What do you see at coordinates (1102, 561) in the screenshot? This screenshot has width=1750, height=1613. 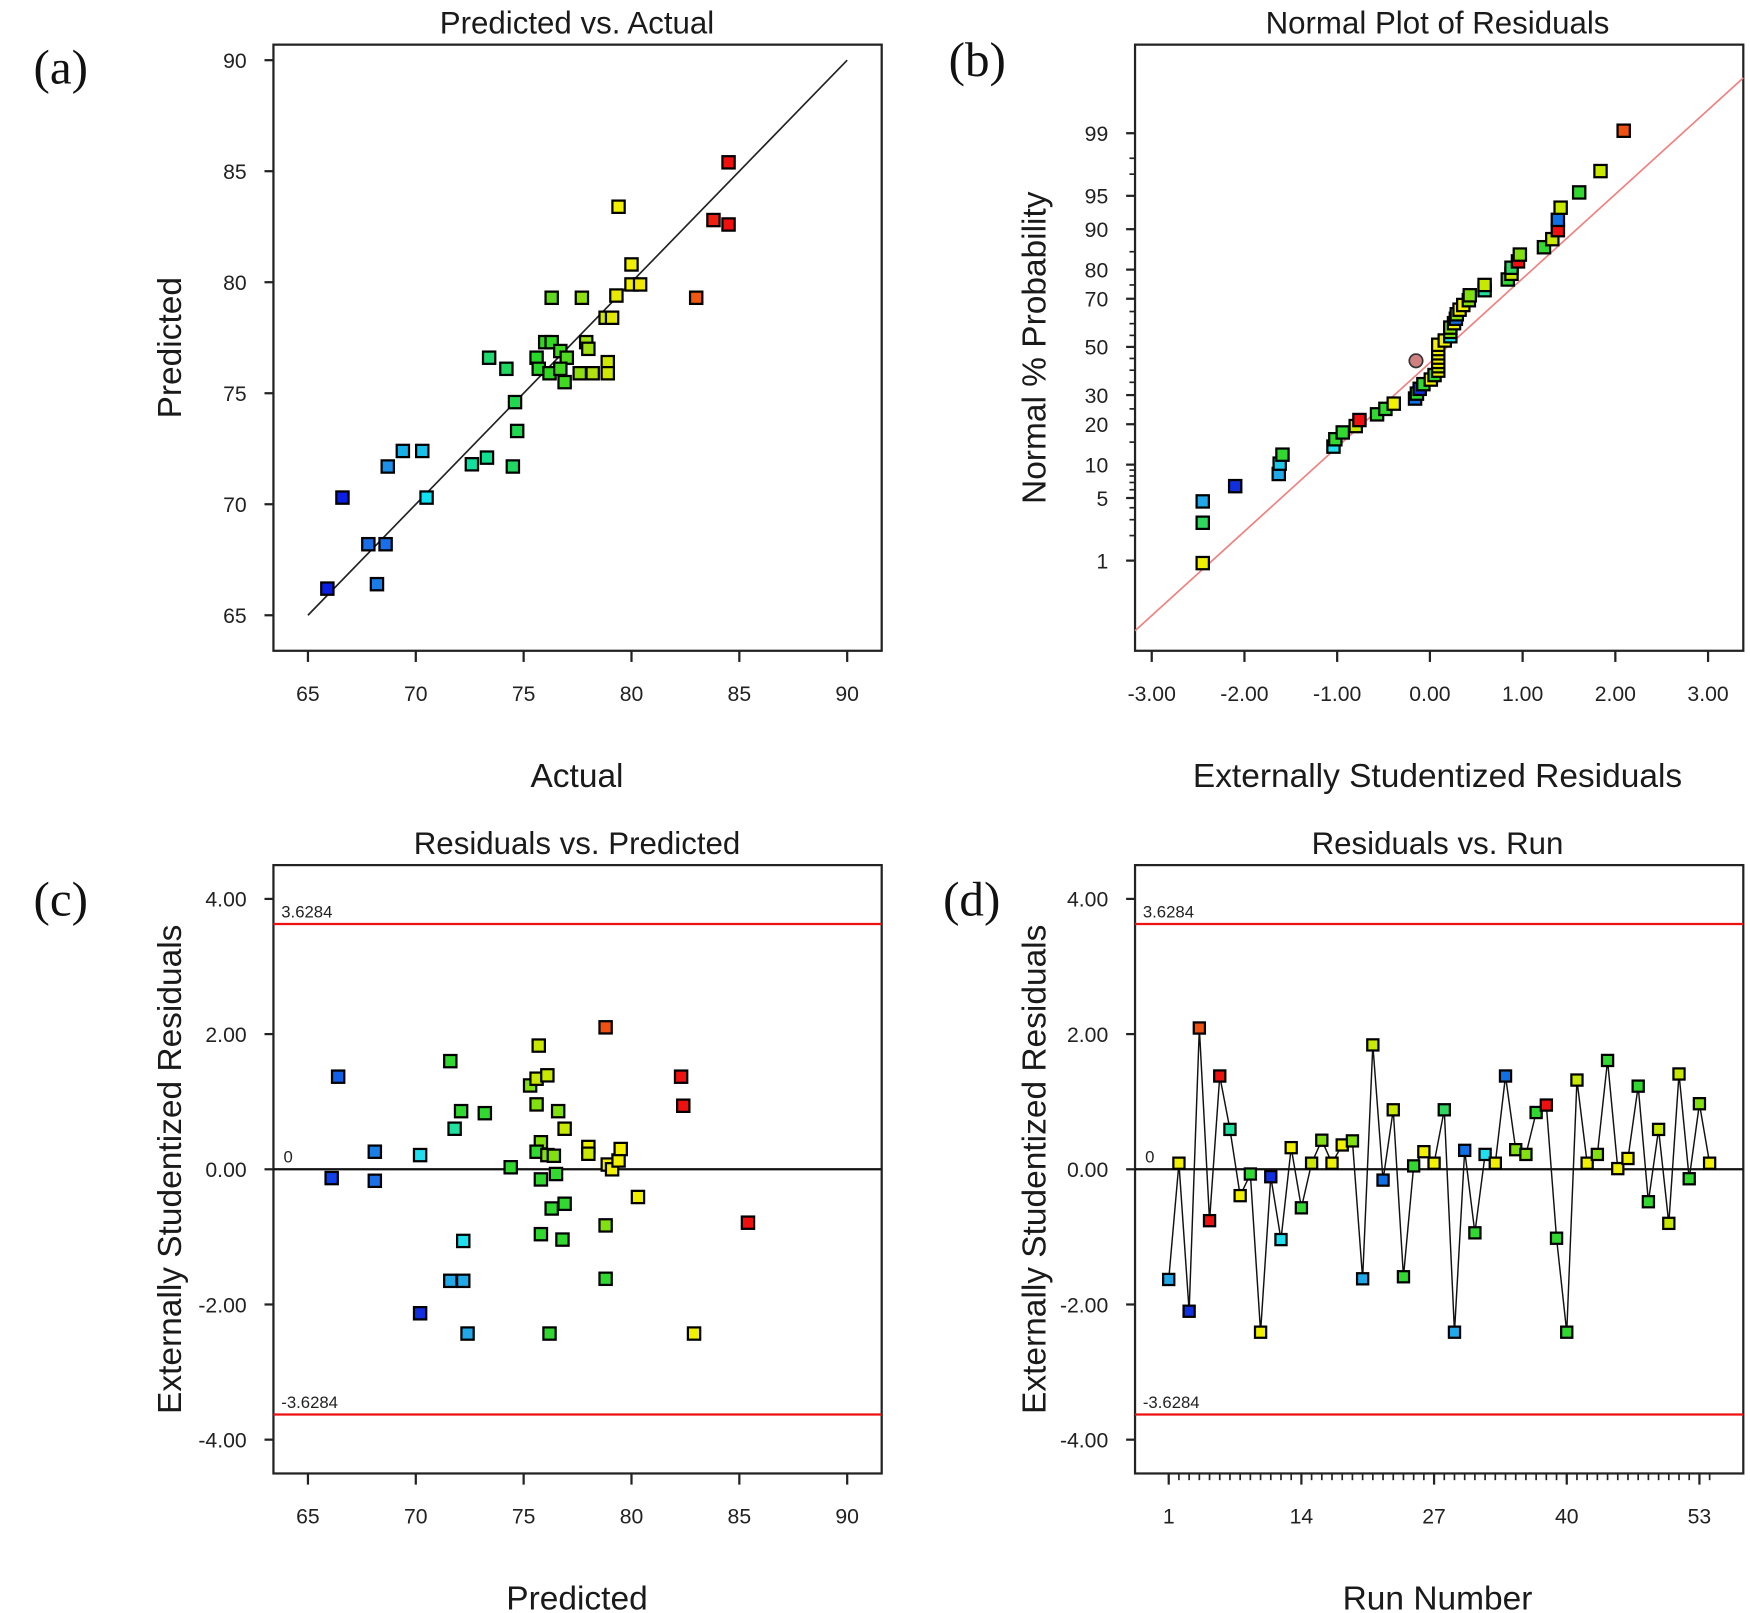 I see `y-tick-label: 1` at bounding box center [1102, 561].